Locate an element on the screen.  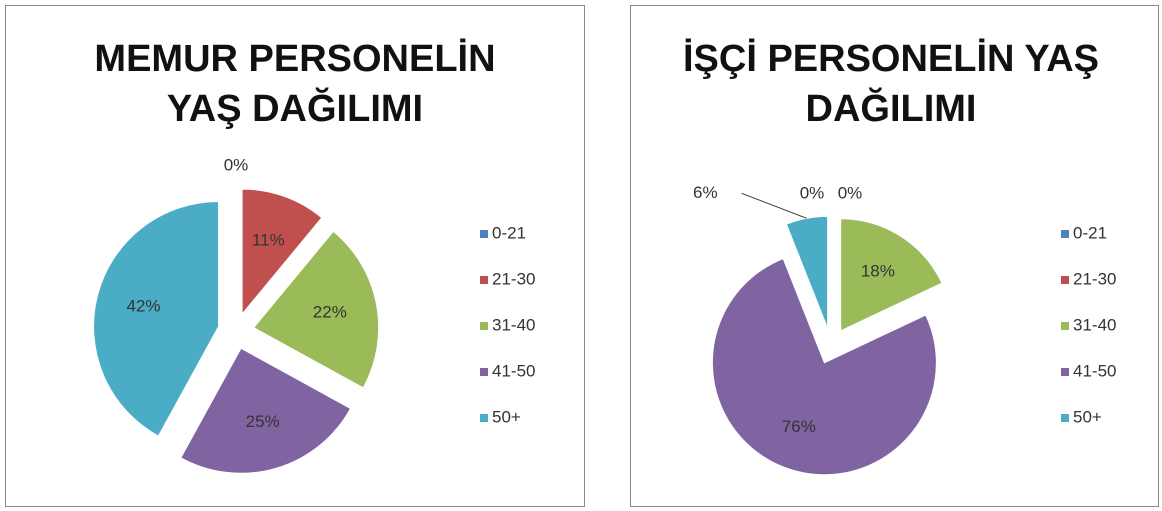
data-label: 11% is located at coordinates (268, 240).